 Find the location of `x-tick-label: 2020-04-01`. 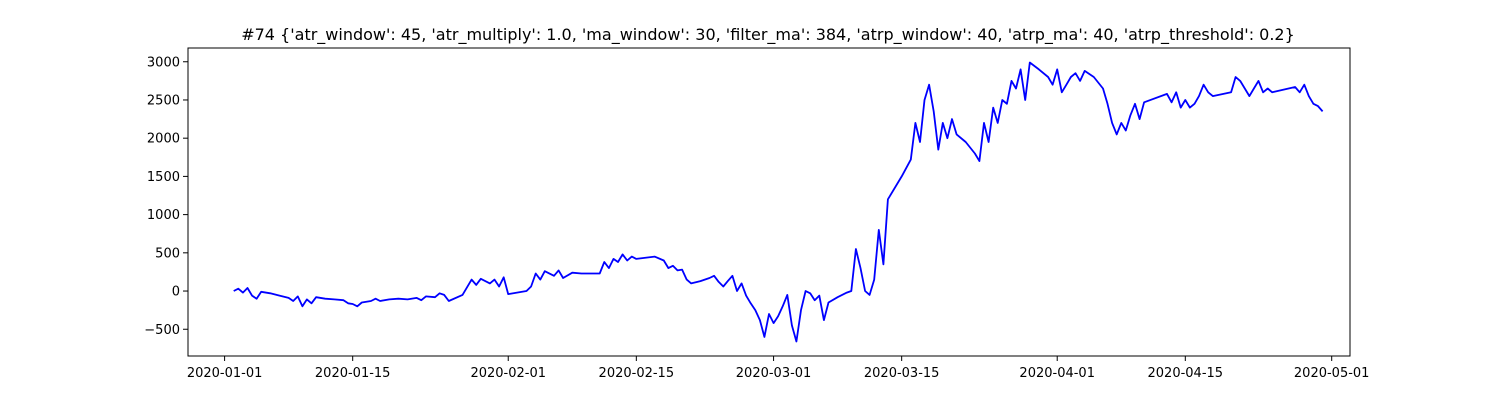

x-tick-label: 2020-04-01 is located at coordinates (1057, 373).